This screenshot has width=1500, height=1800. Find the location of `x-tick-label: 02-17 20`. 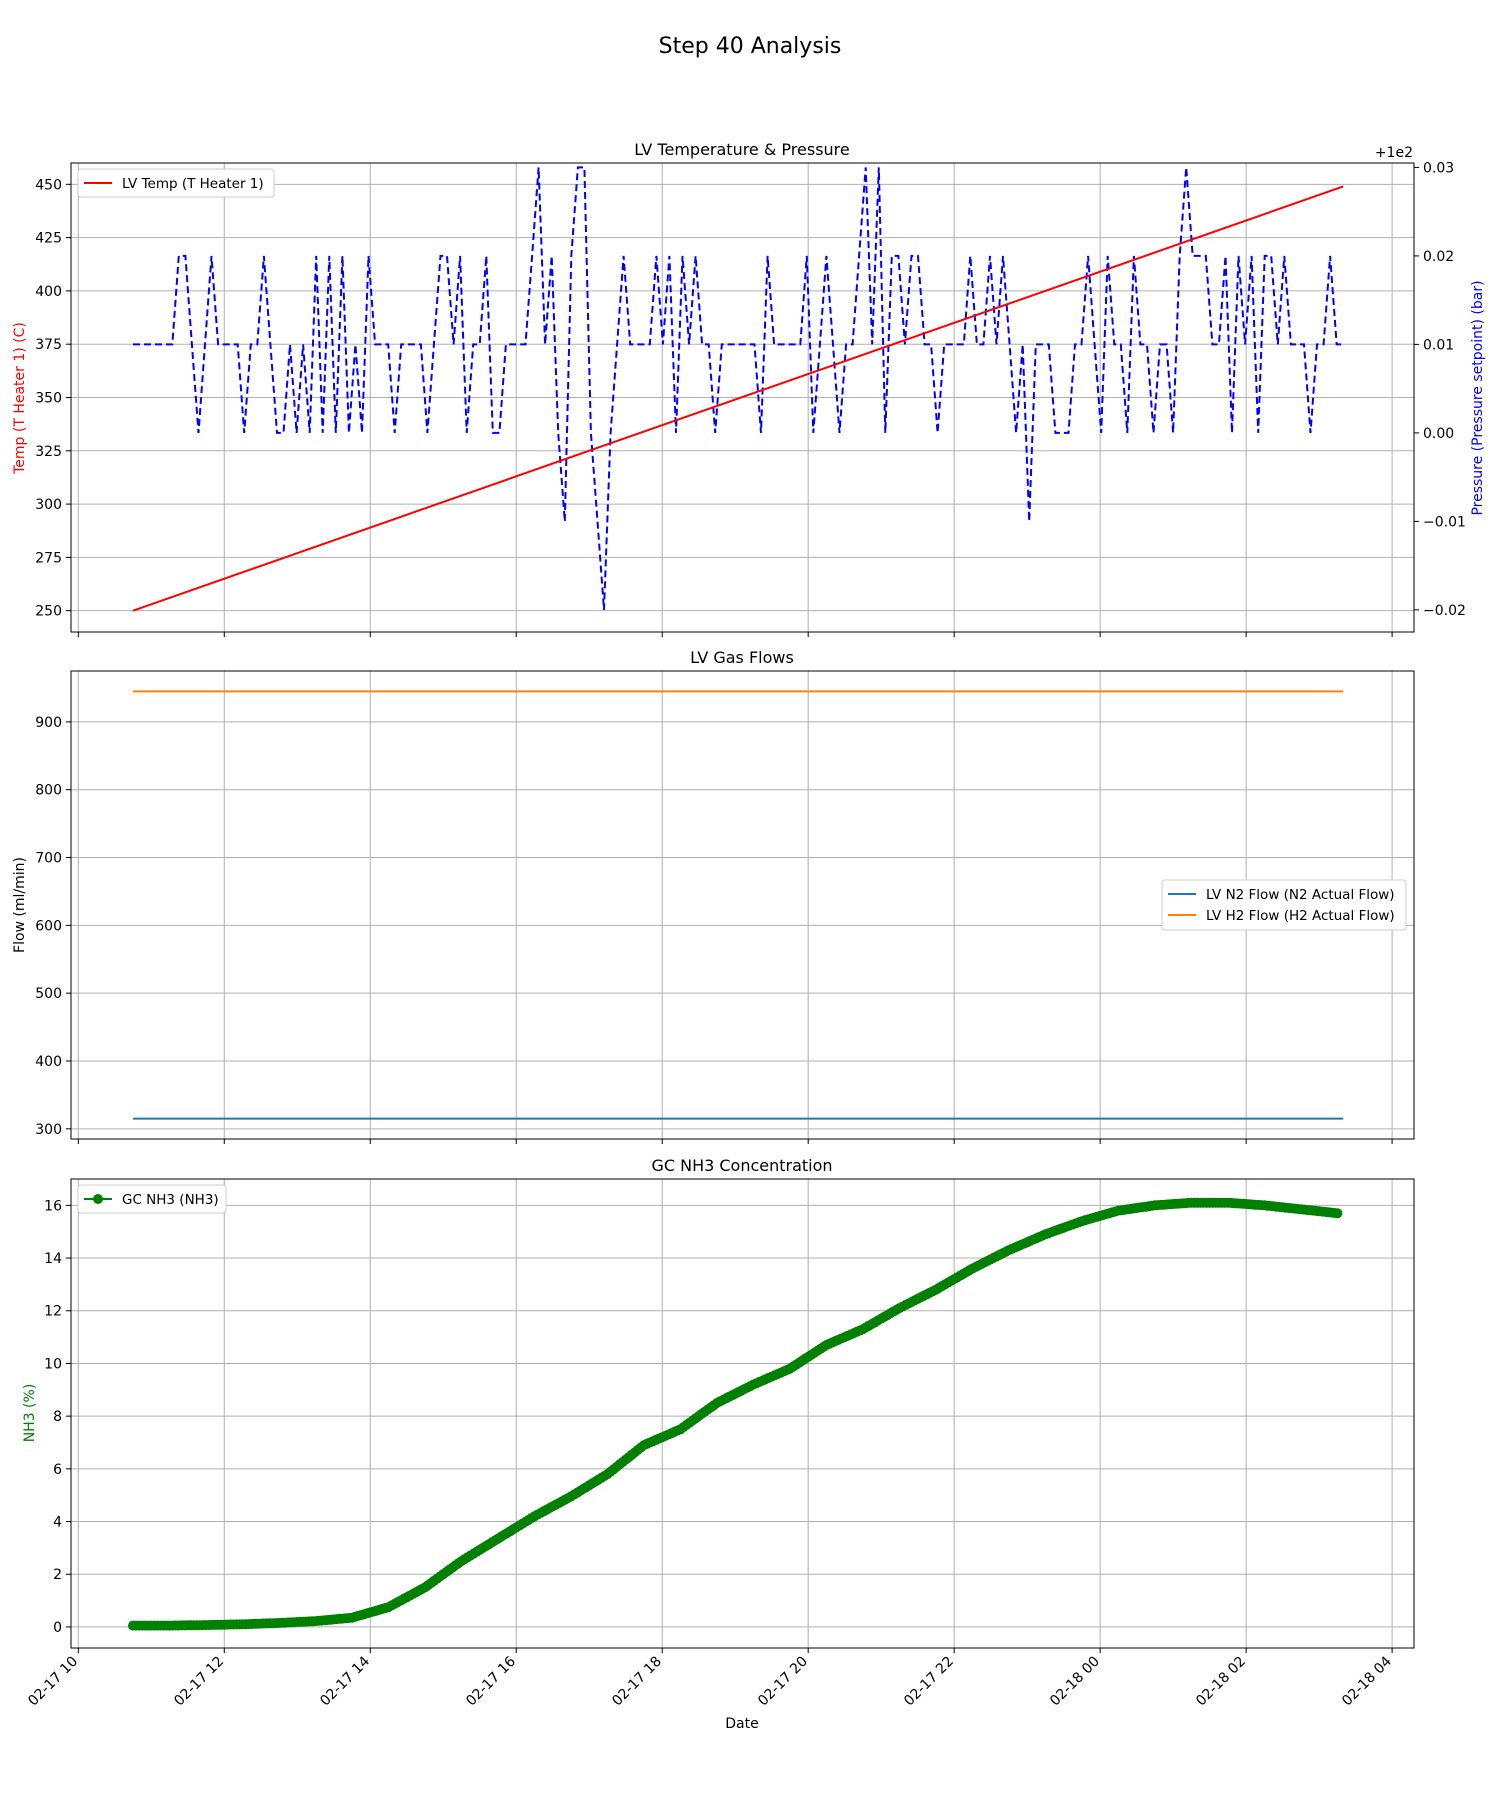

x-tick-label: 02-17 20 is located at coordinates (783, 1682).